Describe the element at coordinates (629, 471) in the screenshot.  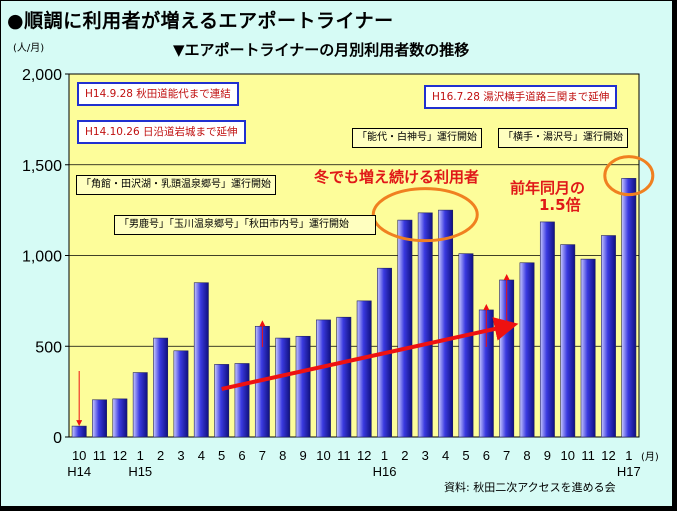
I see `year-label: H17` at that location.